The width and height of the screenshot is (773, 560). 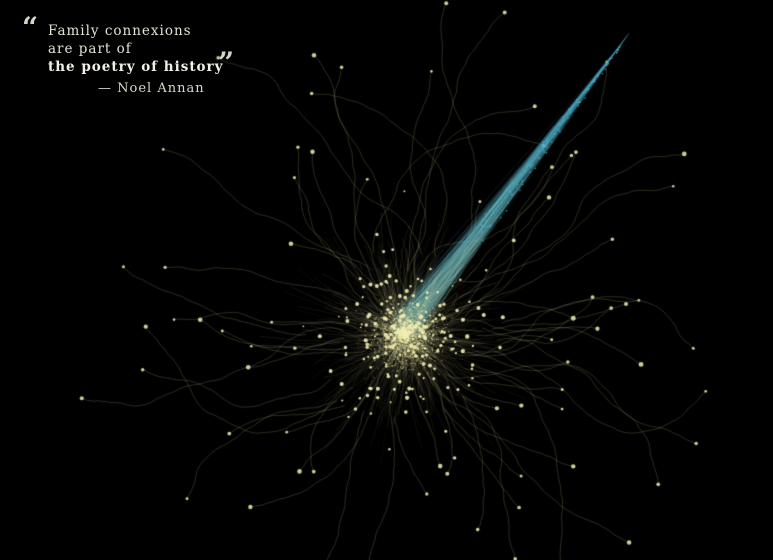 I want to click on open-quote-icon: “, so click(x=30, y=27).